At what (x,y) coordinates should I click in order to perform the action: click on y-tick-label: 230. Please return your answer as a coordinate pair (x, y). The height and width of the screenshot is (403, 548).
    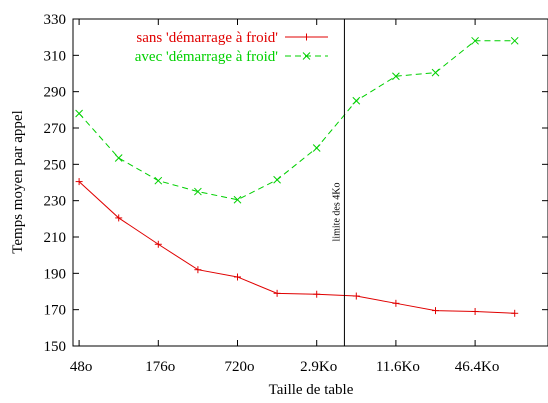
    Looking at the image, I should click on (55, 202).